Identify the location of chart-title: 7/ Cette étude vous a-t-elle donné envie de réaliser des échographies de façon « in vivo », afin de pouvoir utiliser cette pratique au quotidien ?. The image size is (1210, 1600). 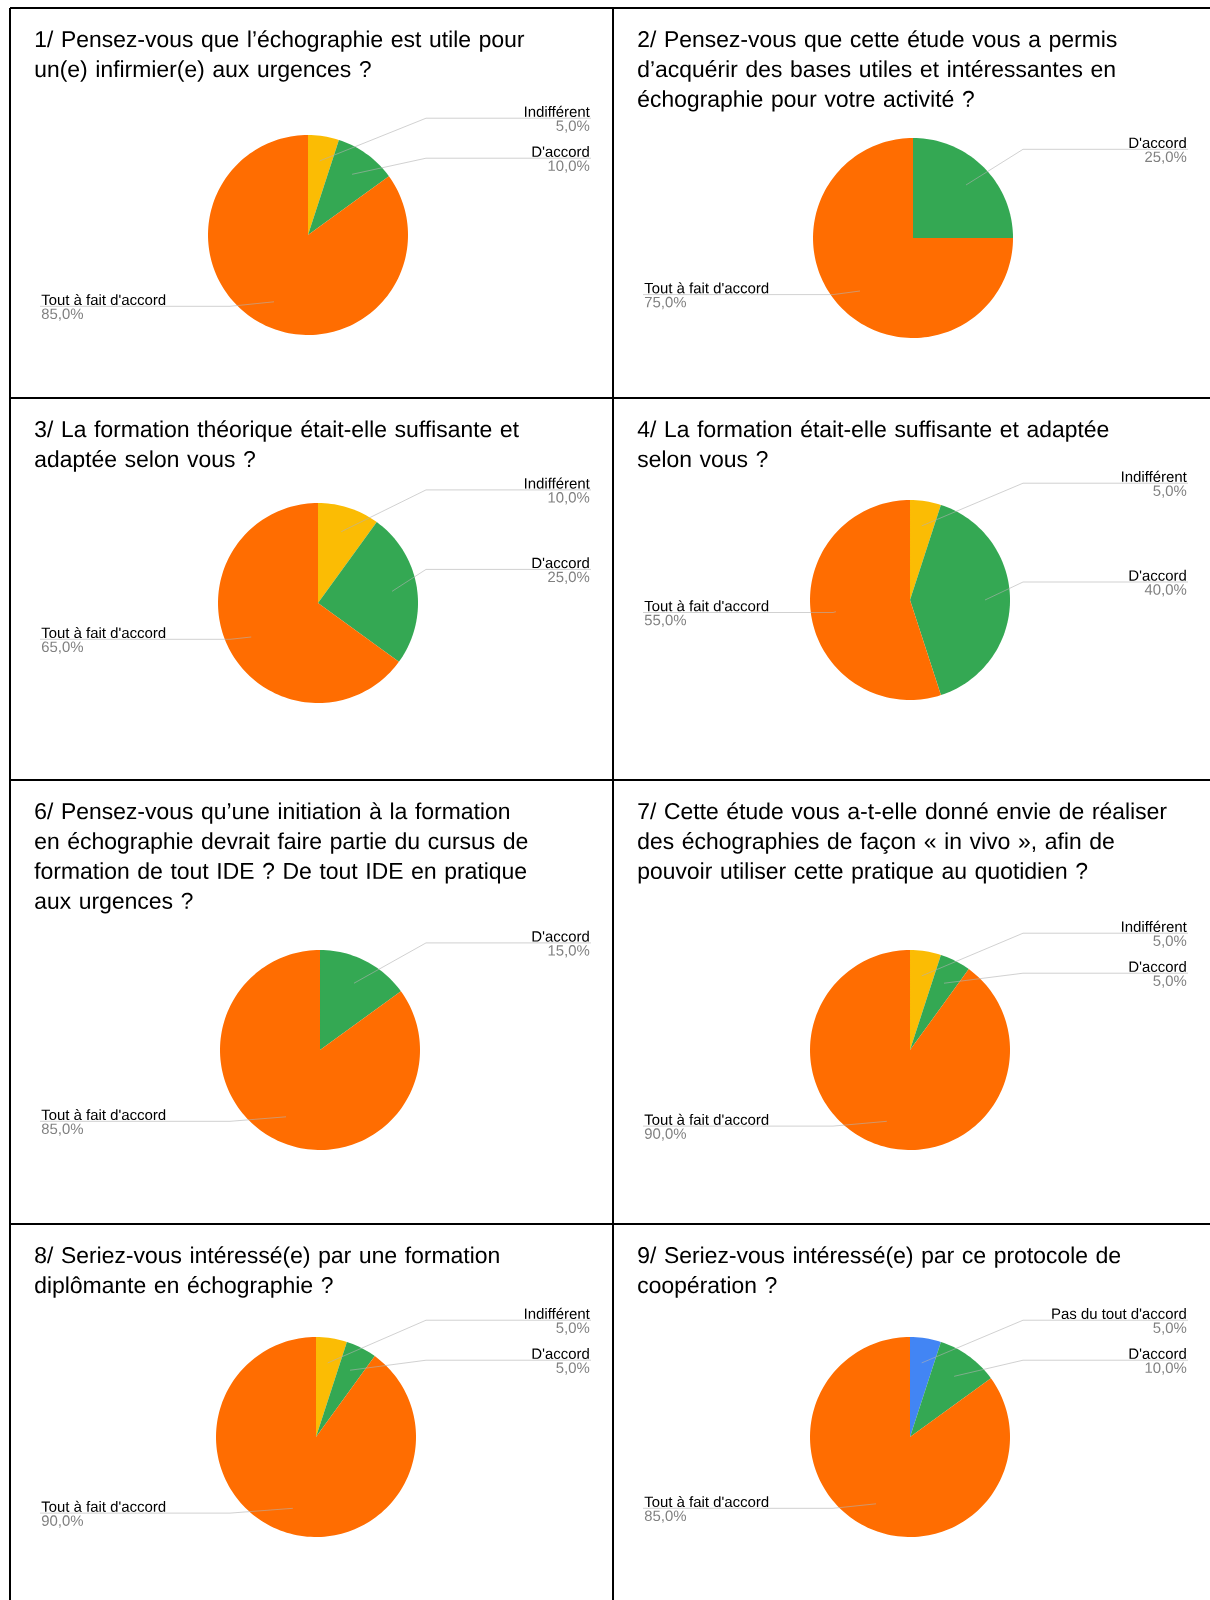
(902, 843).